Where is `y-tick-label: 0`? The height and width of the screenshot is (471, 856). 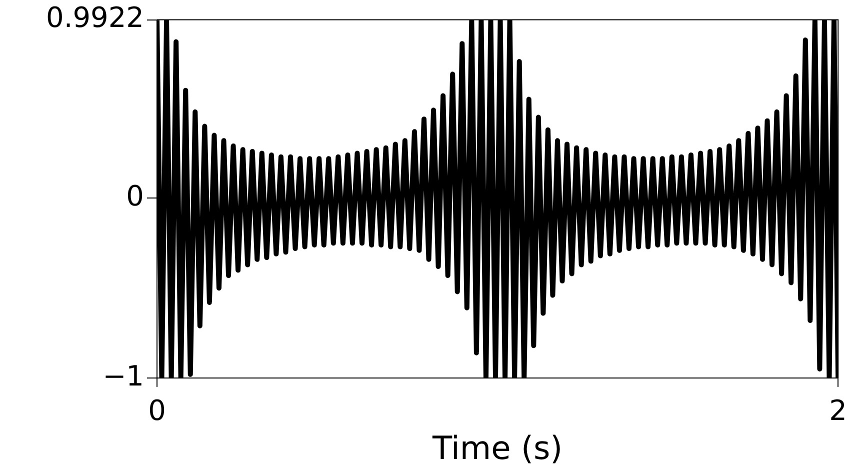 y-tick-label: 0 is located at coordinates (135, 195).